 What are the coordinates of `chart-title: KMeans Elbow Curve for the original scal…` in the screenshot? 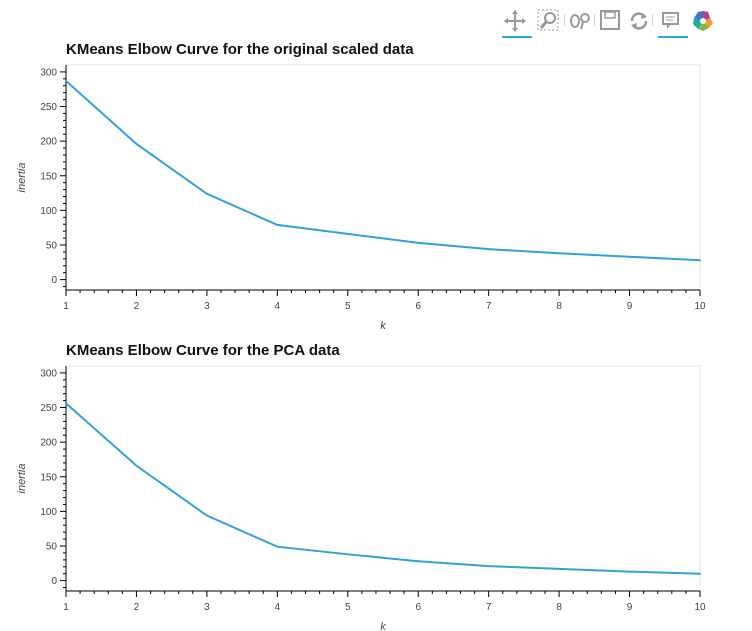 It's located at (240, 49).